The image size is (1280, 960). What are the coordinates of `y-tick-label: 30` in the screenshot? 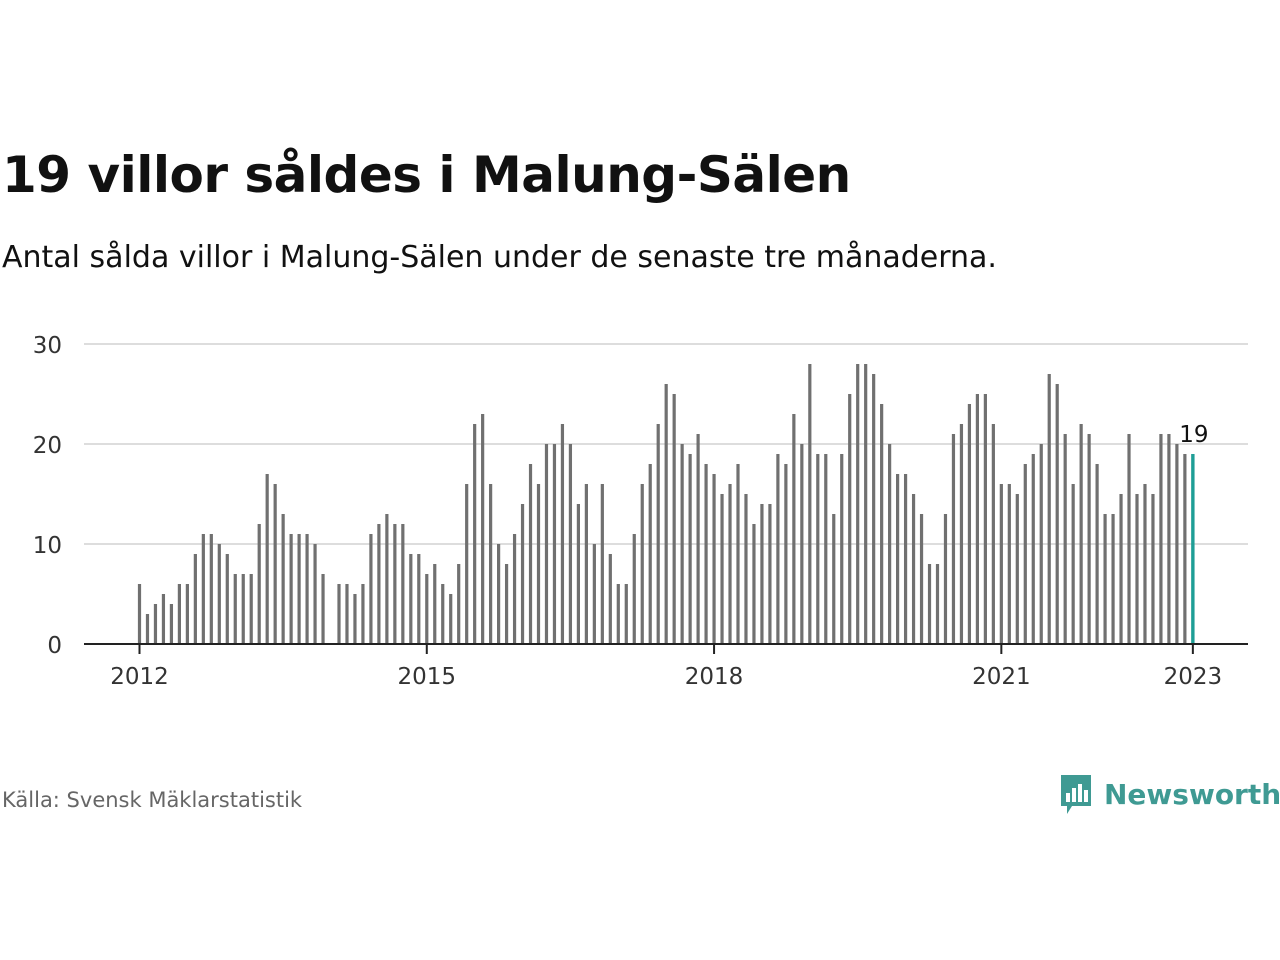 It's located at (47, 346).